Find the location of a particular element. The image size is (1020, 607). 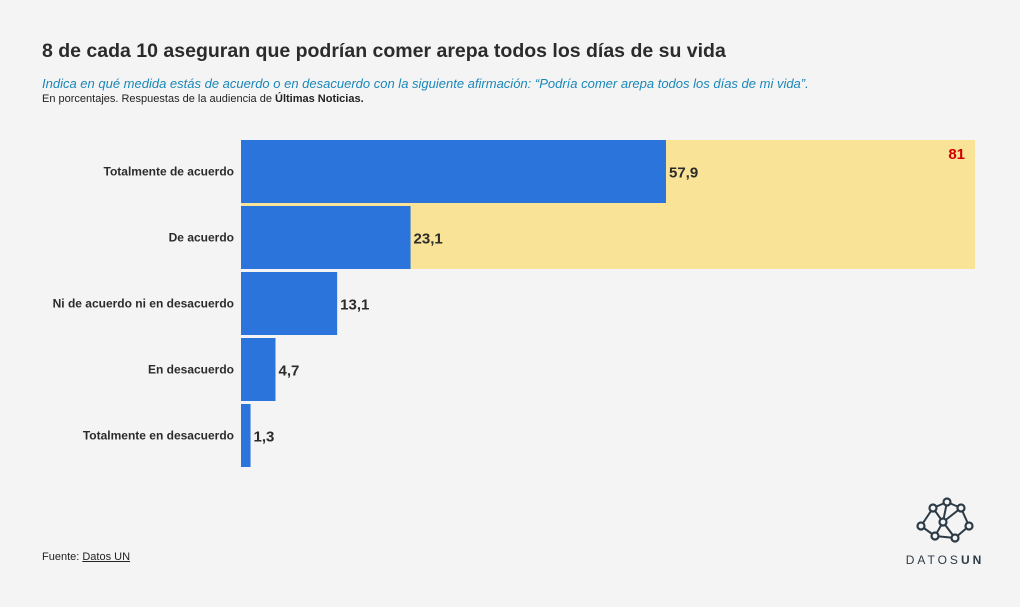

logo-text-bold: UN is located at coordinates (972, 560).